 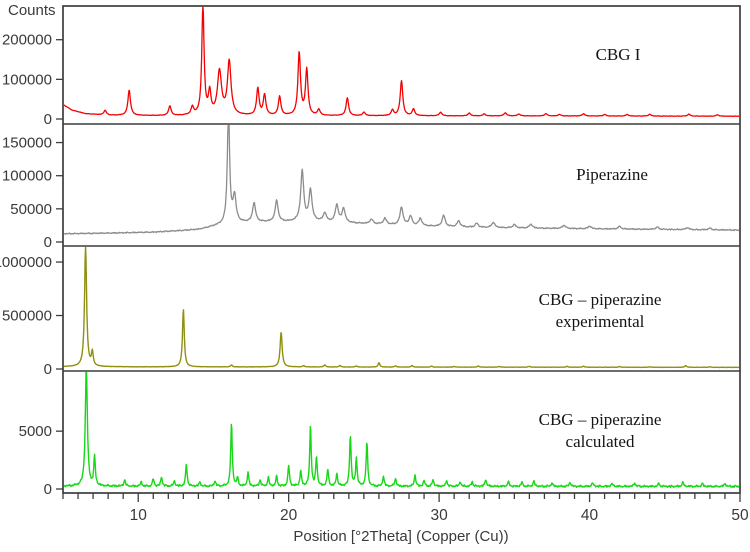 What do you see at coordinates (27, 143) in the screenshot?
I see `y-tick-label: 150000` at bounding box center [27, 143].